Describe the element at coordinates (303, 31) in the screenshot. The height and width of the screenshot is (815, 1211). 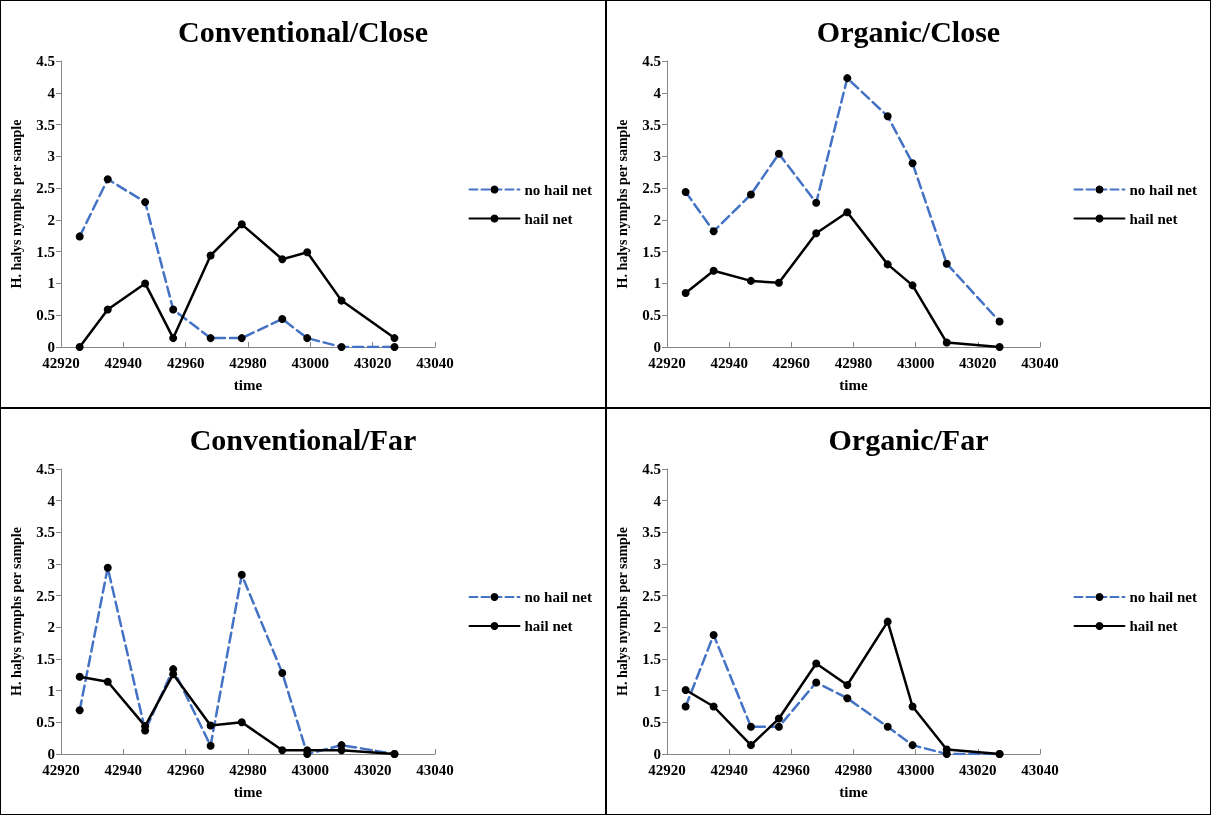
I see `chart-title: Conventional/Close` at that location.